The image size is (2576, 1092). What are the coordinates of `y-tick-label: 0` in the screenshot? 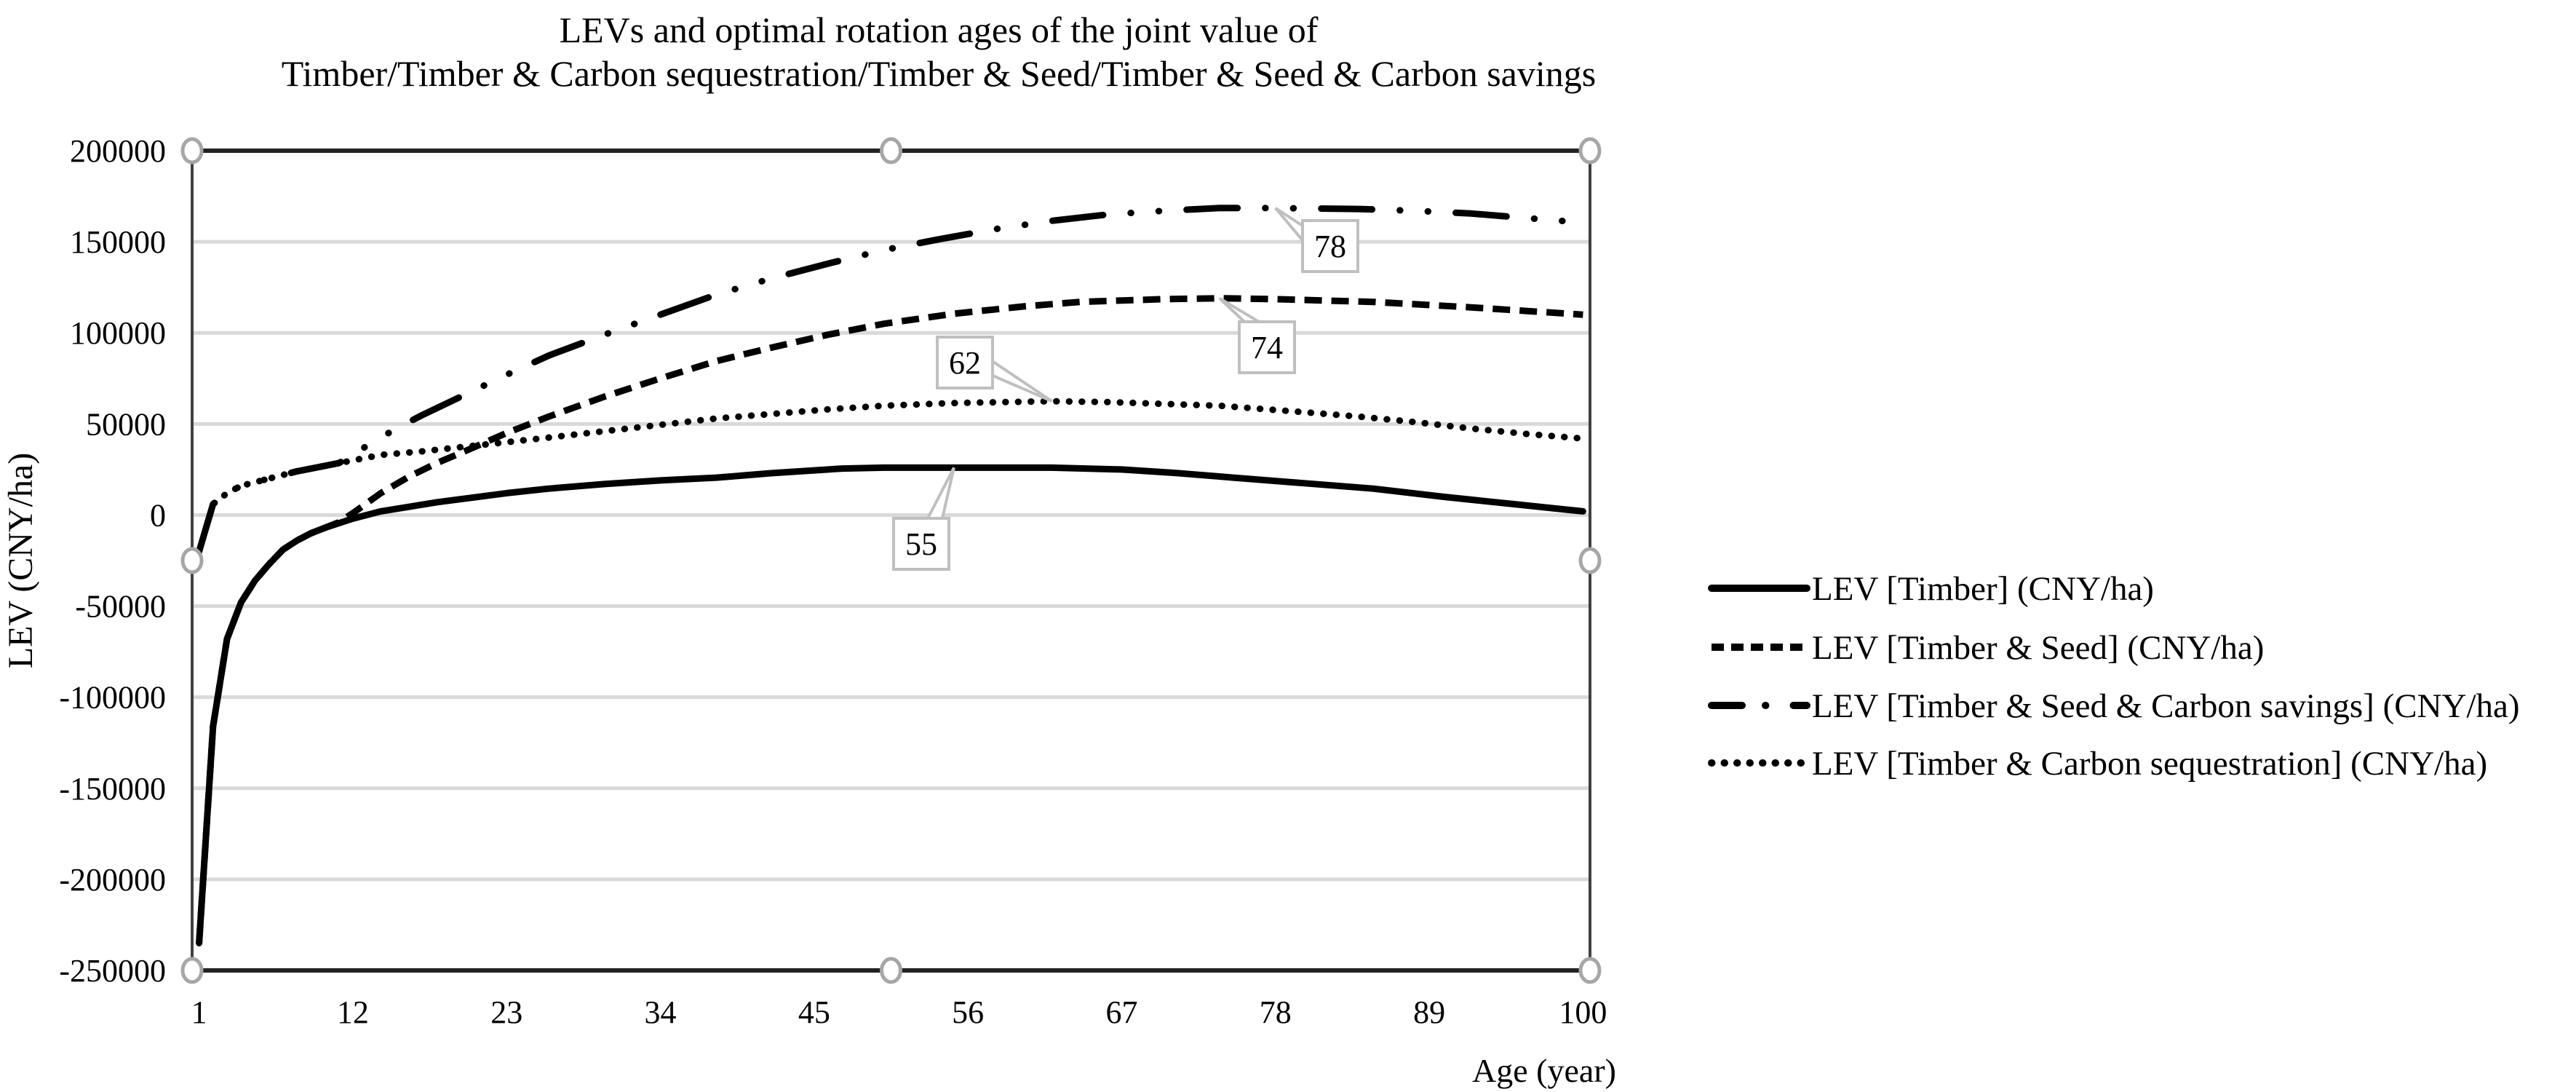 It's located at (158, 515).